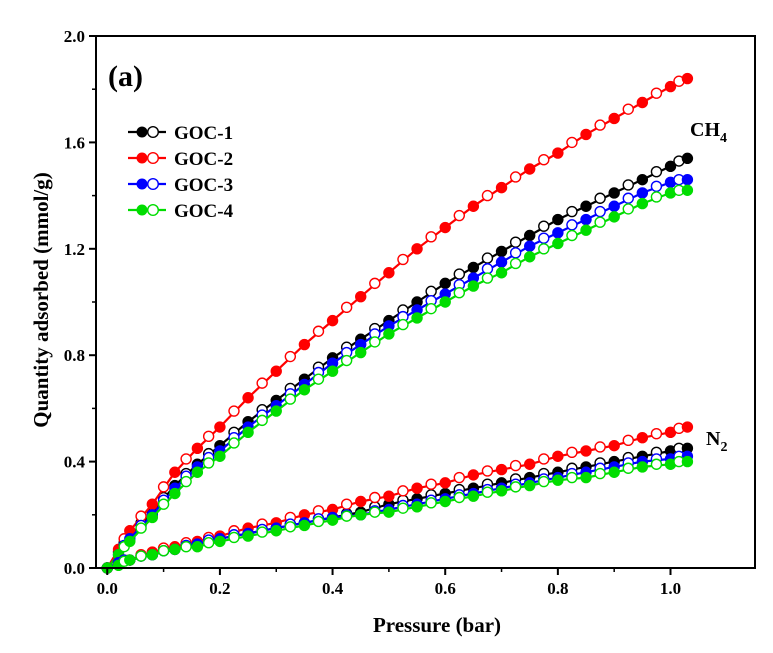 Image resolution: width=773 pixels, height=653 pixels. Describe the element at coordinates (203, 185) in the screenshot. I see `legend-label: GOC-3` at that location.